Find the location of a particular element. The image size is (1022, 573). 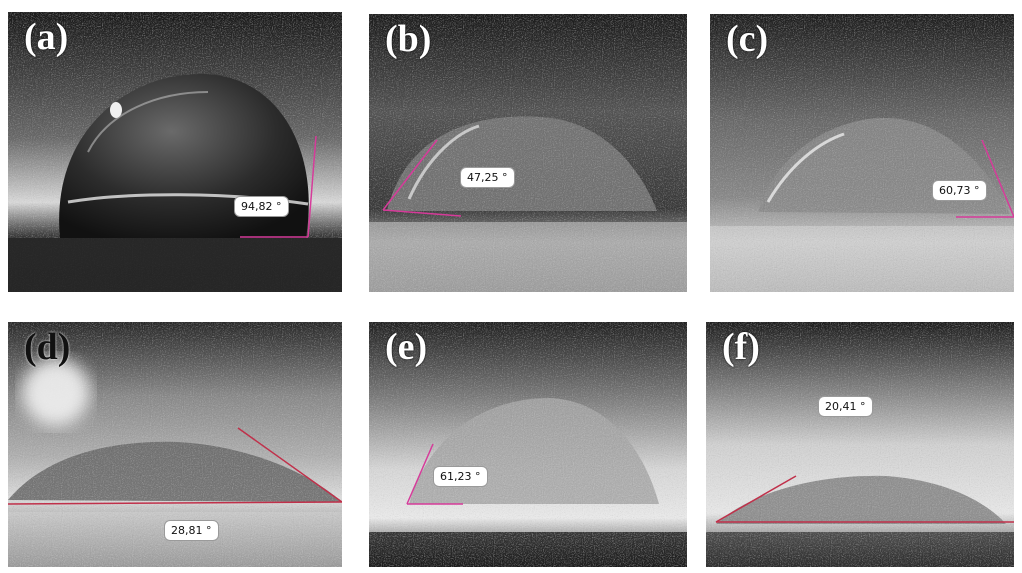

panel-label-f: (f) is located at coordinates (741, 347).